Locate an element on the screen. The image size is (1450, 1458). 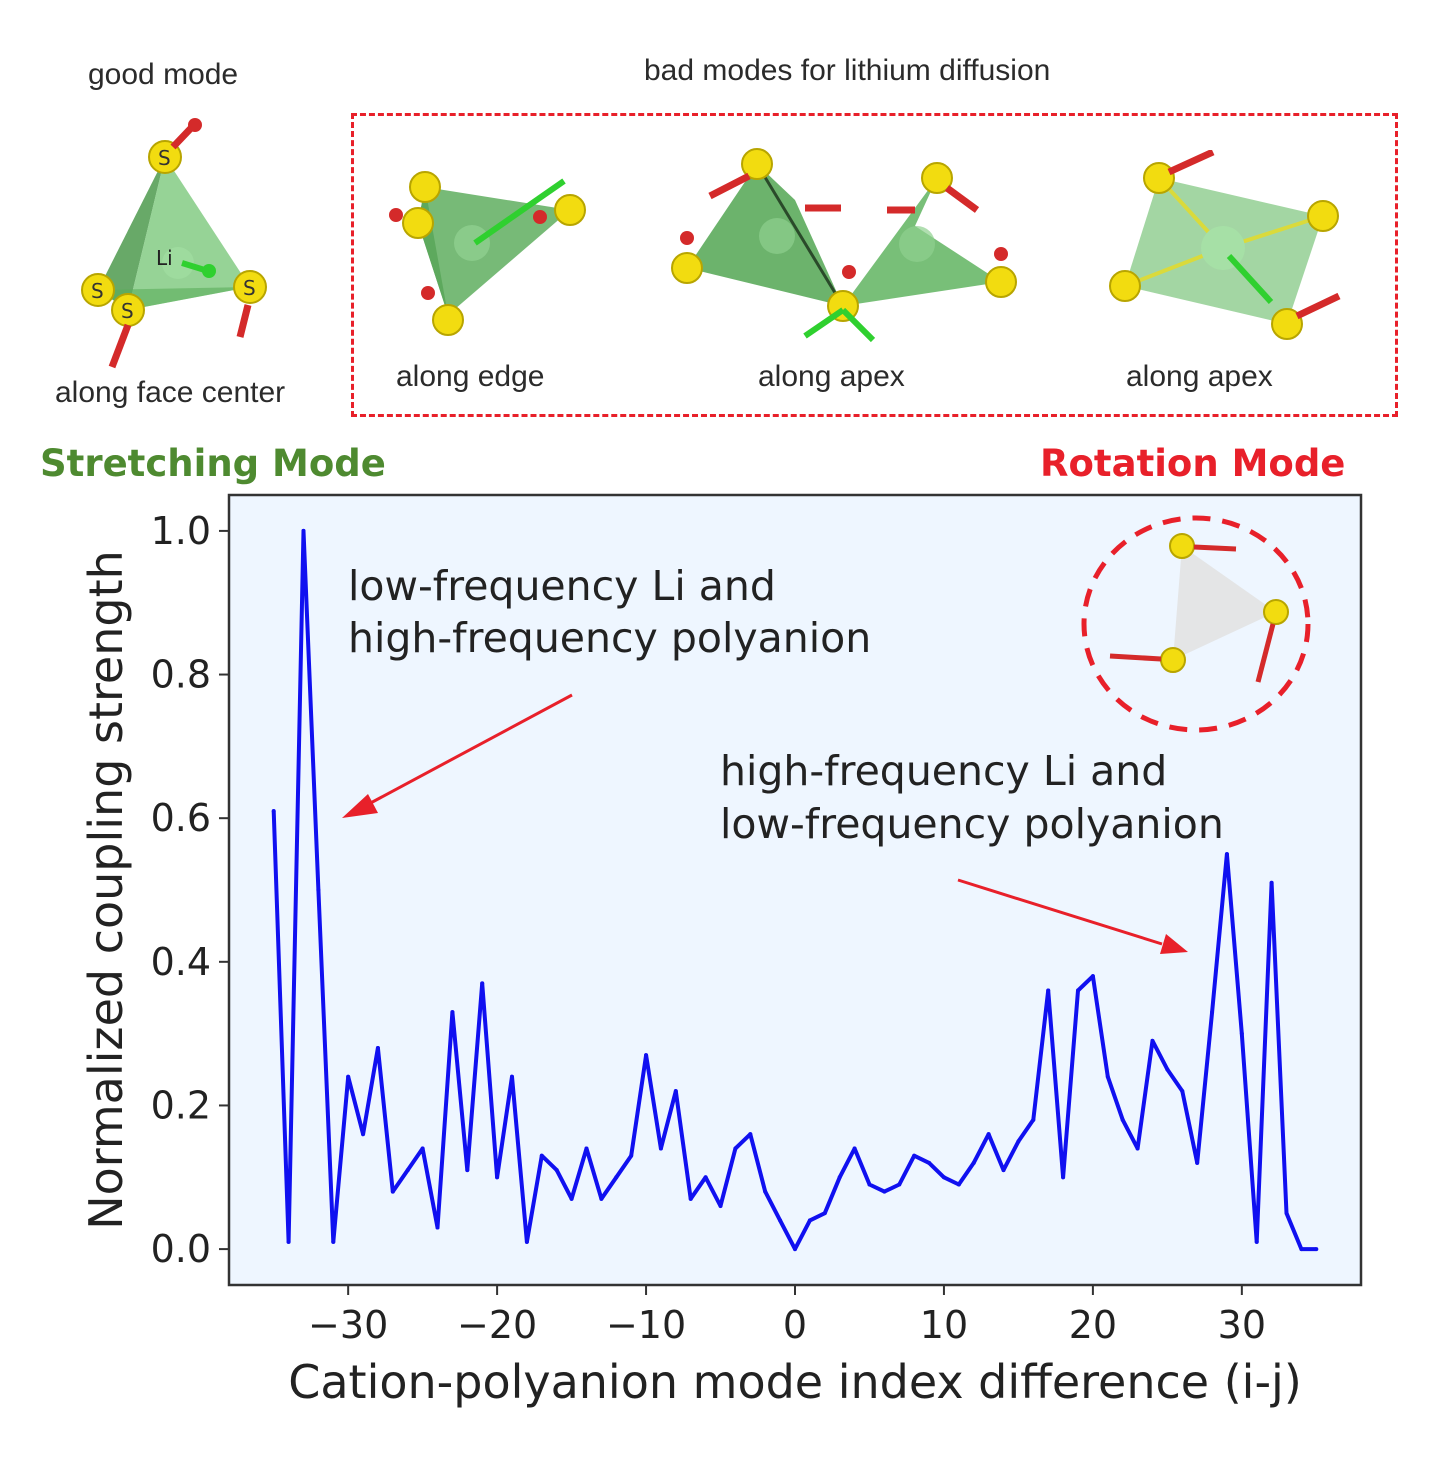
red-arrow-right is located at coordinates (244, 321).